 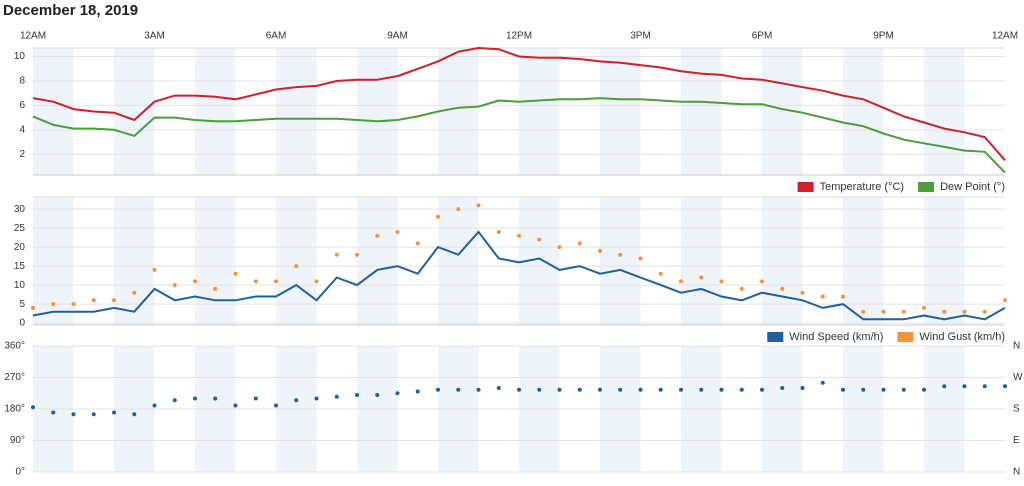 What do you see at coordinates (22, 105) in the screenshot?
I see `y-tick-label: 6` at bounding box center [22, 105].